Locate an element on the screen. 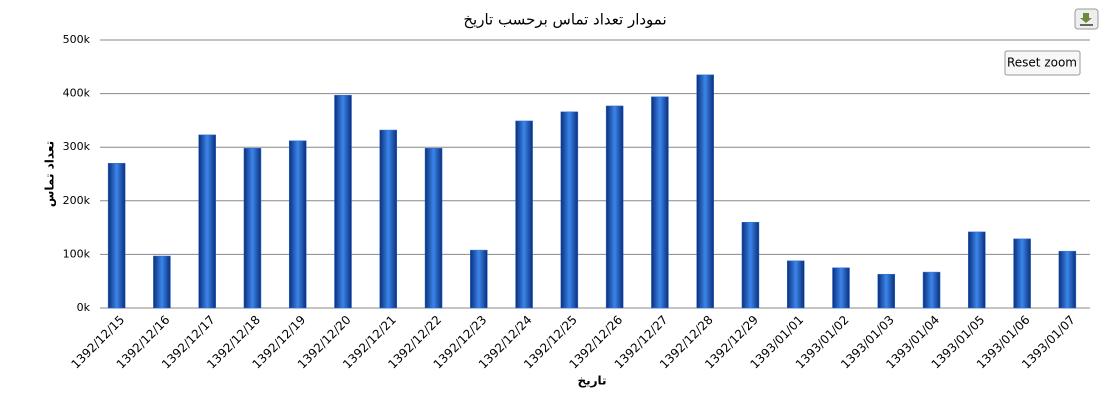  x-axis-label: تاریخ is located at coordinates (591, 381).